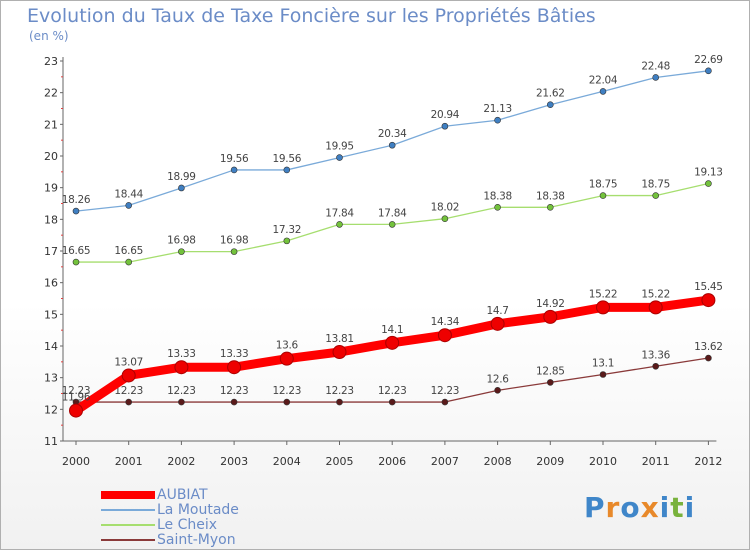 This screenshot has width=750, height=550. I want to click on legend-label: AUBIAT, so click(182, 494).